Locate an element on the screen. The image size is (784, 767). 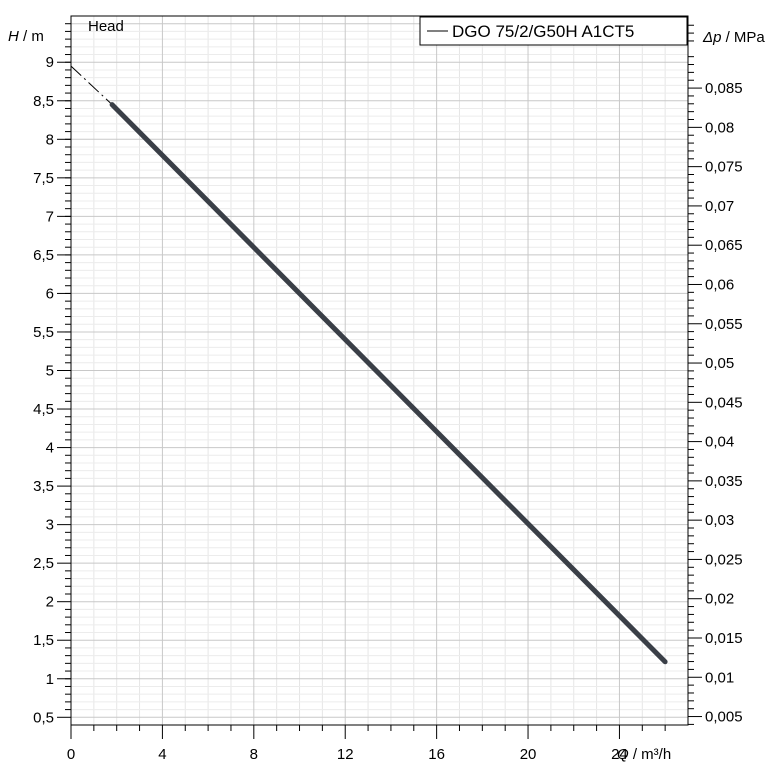
right-tick-label: 0,01 is located at coordinates (719, 677).